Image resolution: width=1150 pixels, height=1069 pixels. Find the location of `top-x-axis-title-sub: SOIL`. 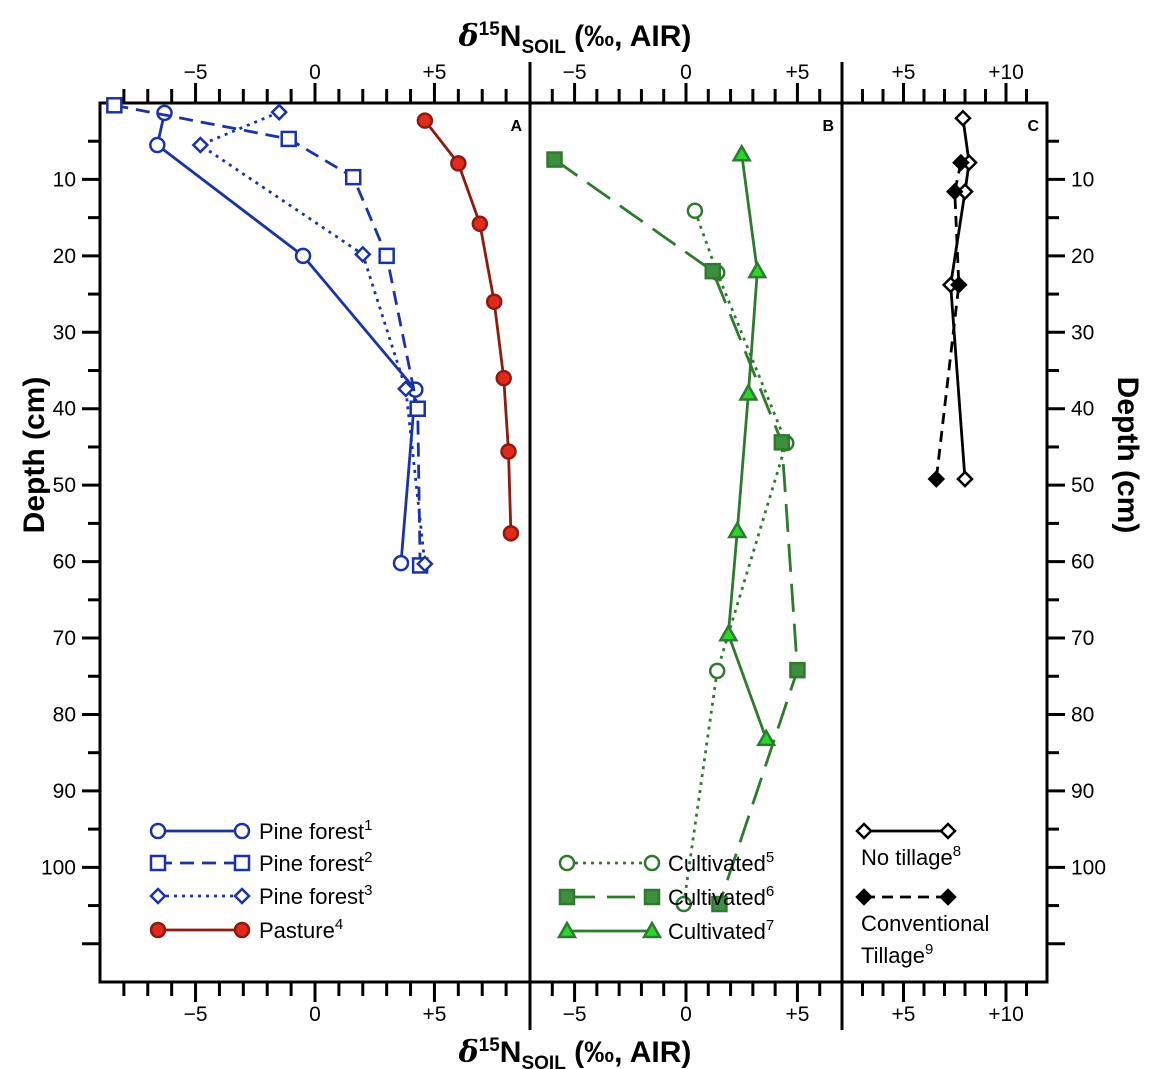

top-x-axis-title-sub: SOIL is located at coordinates (543, 47).